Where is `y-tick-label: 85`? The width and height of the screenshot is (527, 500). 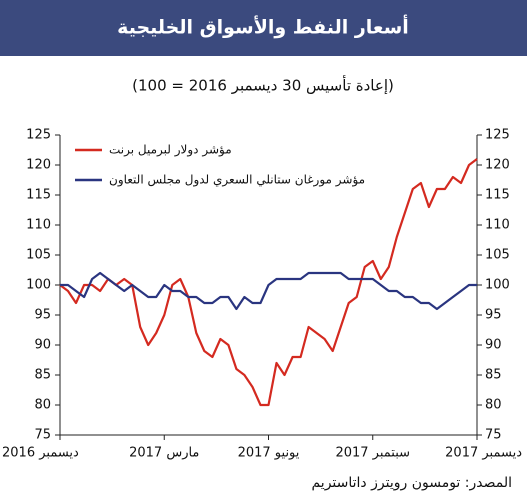
y-tick-label: 85 is located at coordinates (42, 375).